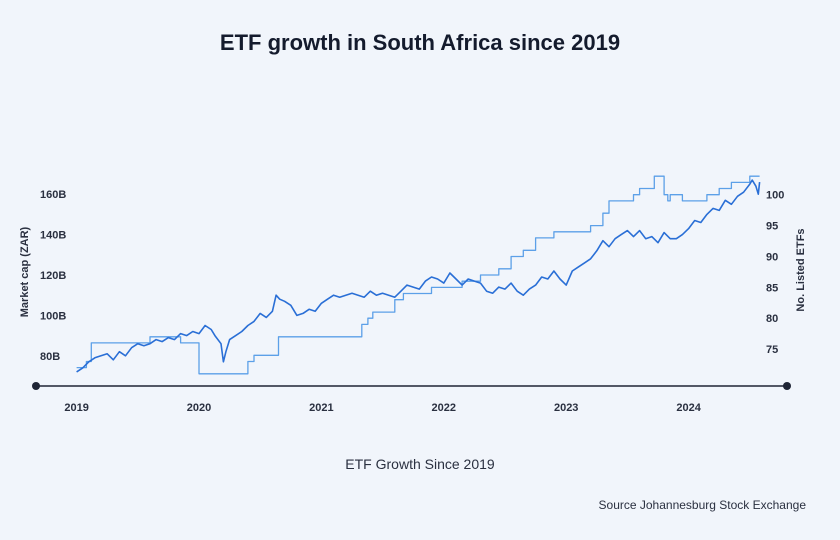 This screenshot has height=540, width=840. I want to click on y2-tick-label: 80, so click(772, 319).